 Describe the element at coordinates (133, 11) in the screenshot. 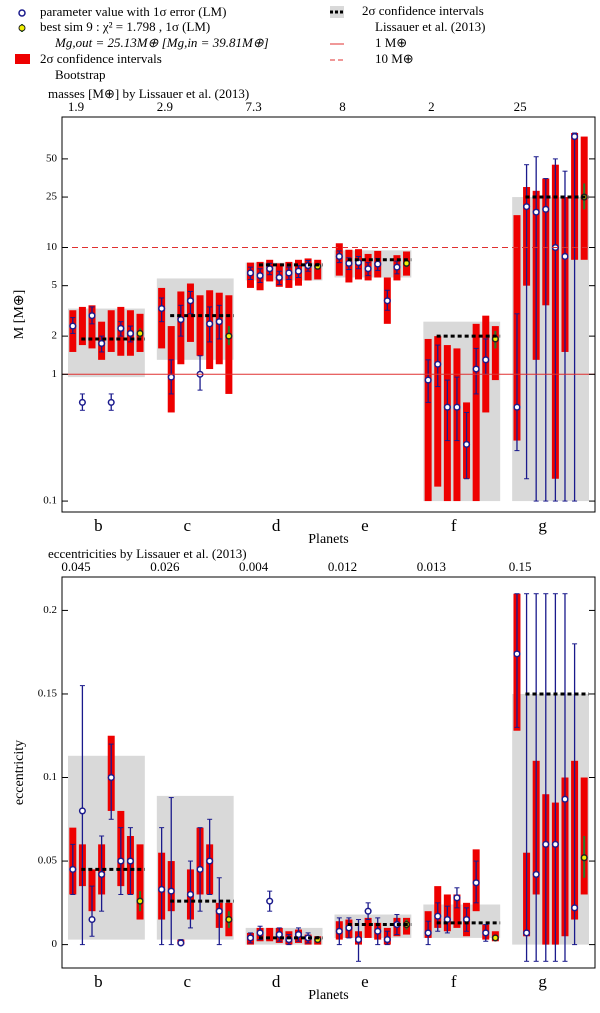

I see `legend-text: parameter value with 1σ error (LM)` at that location.